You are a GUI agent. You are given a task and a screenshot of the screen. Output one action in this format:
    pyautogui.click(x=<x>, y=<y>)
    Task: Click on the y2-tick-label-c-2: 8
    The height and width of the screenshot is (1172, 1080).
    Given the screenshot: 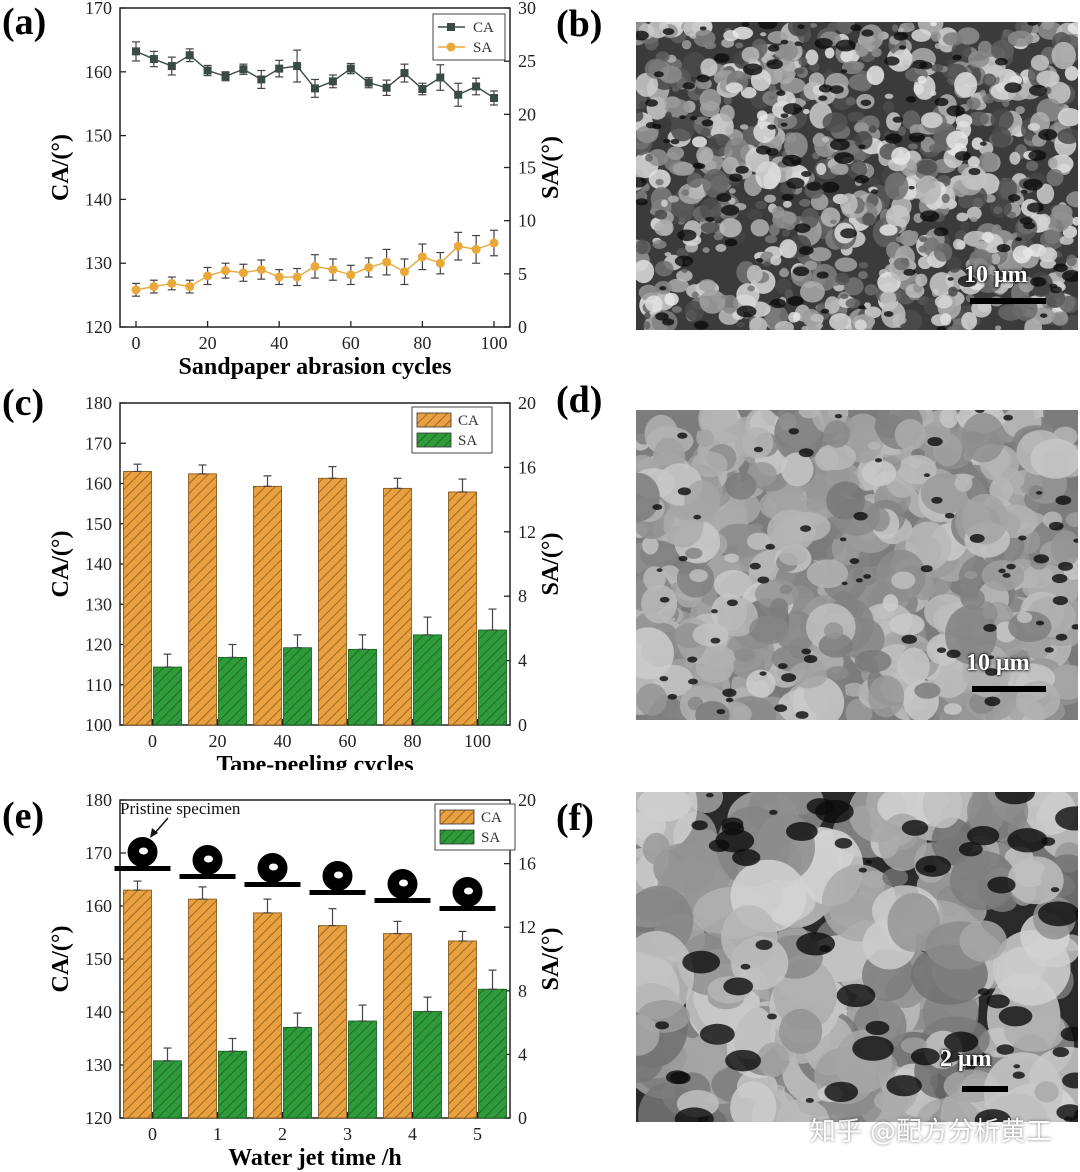 What is the action you would take?
    pyautogui.click(x=522, y=596)
    